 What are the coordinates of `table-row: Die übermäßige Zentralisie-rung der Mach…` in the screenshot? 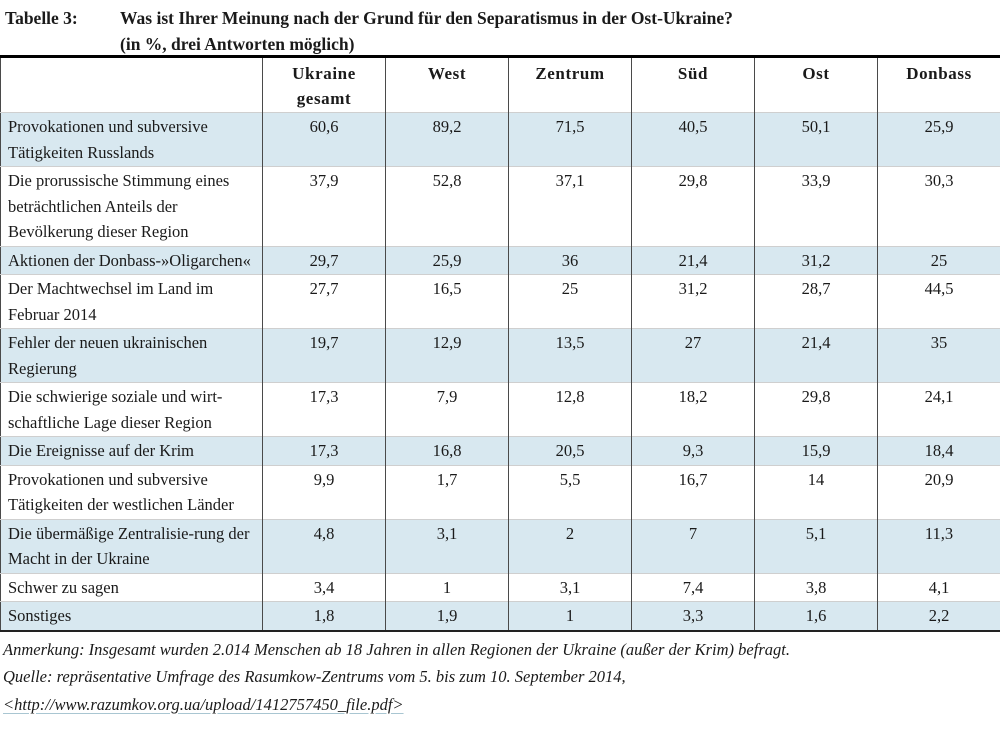 It's located at (500, 545).